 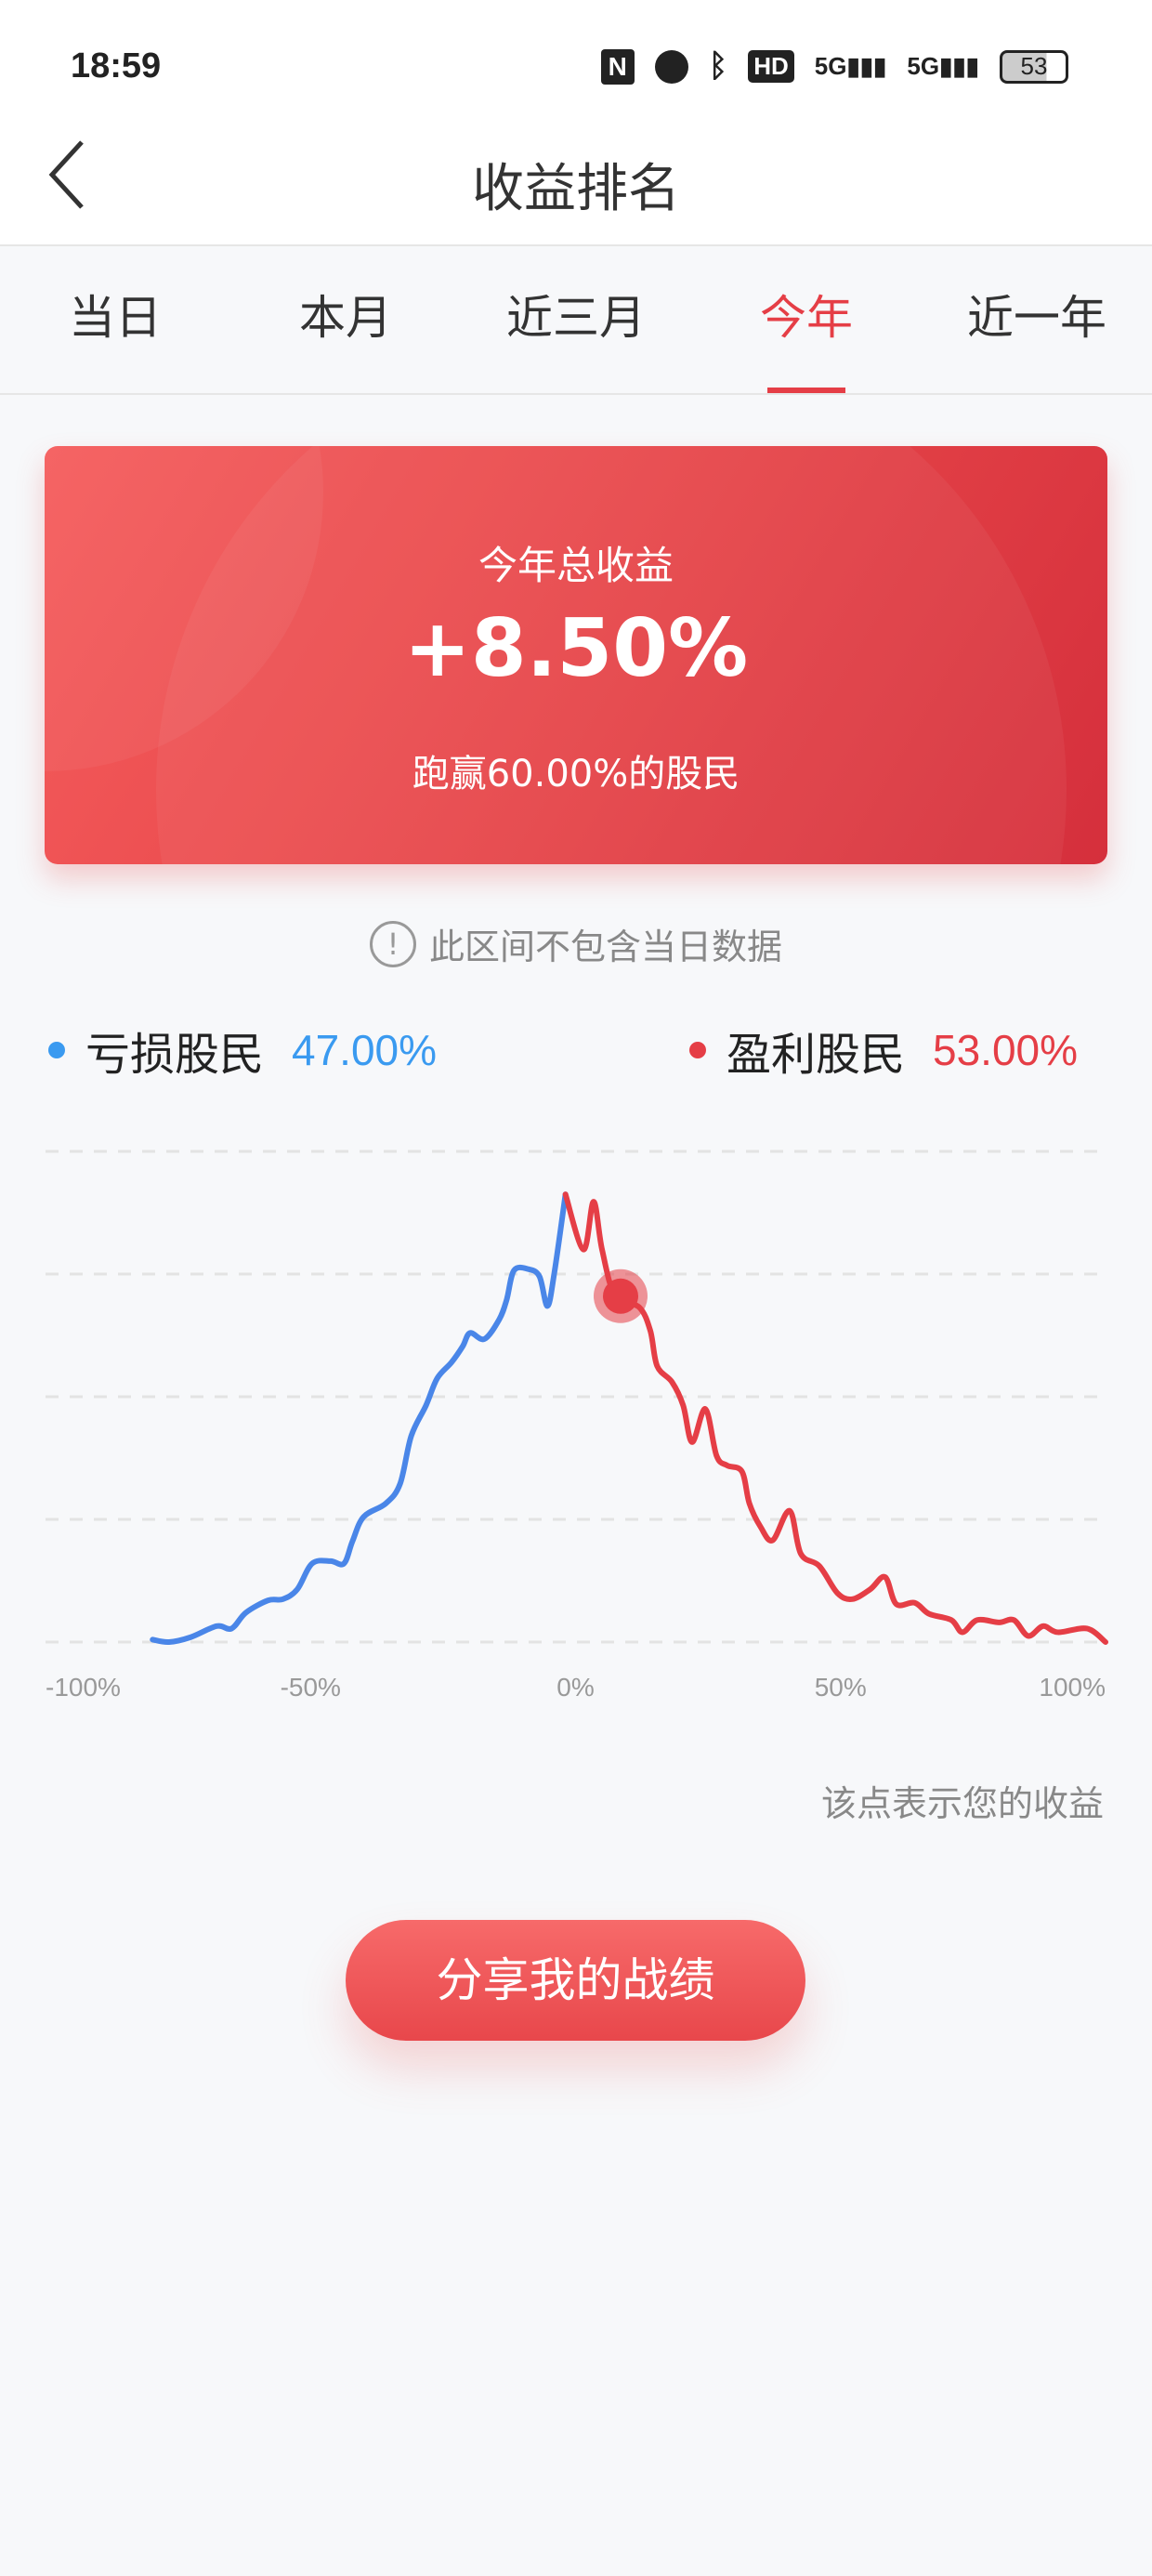 What do you see at coordinates (620, 1296) in the screenshot?
I see `user-marker` at bounding box center [620, 1296].